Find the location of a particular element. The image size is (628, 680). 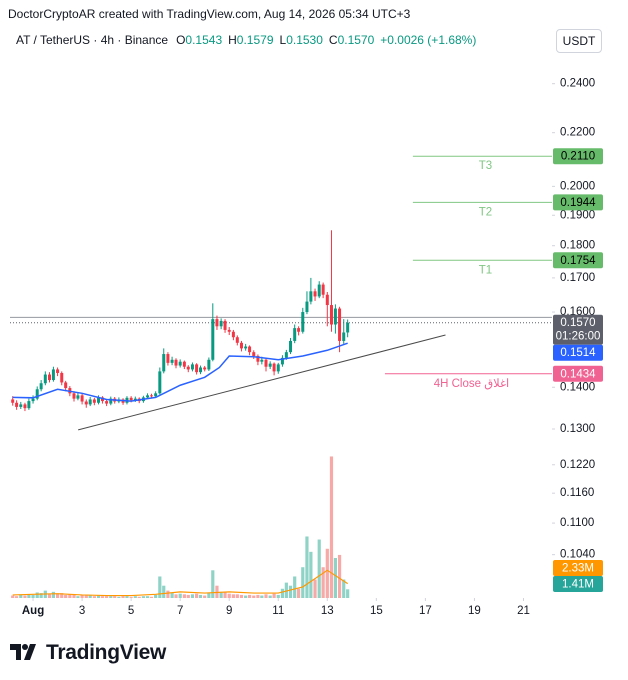

y-tick-label: 0.1900 is located at coordinates (577, 215).